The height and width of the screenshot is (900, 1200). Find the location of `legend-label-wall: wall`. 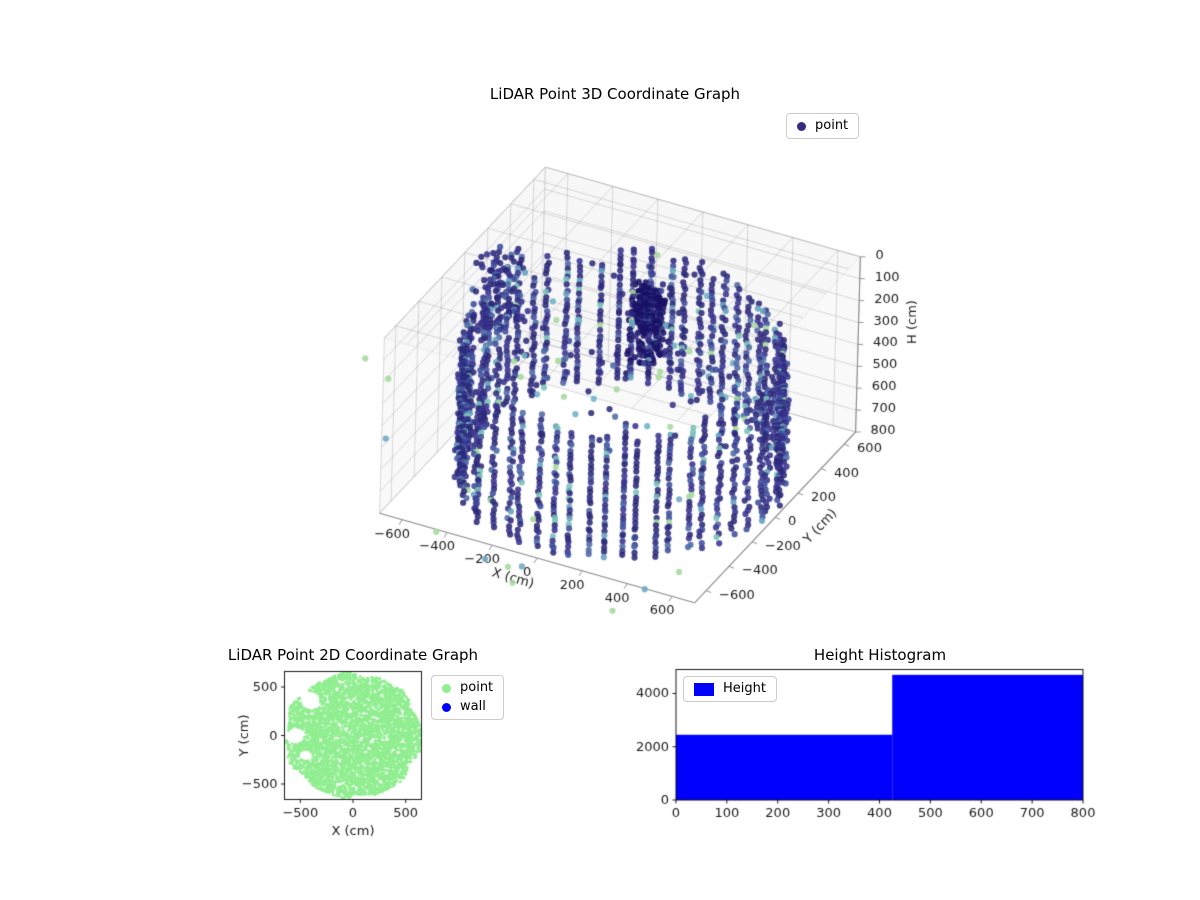

legend-label-wall: wall is located at coordinates (473, 706).